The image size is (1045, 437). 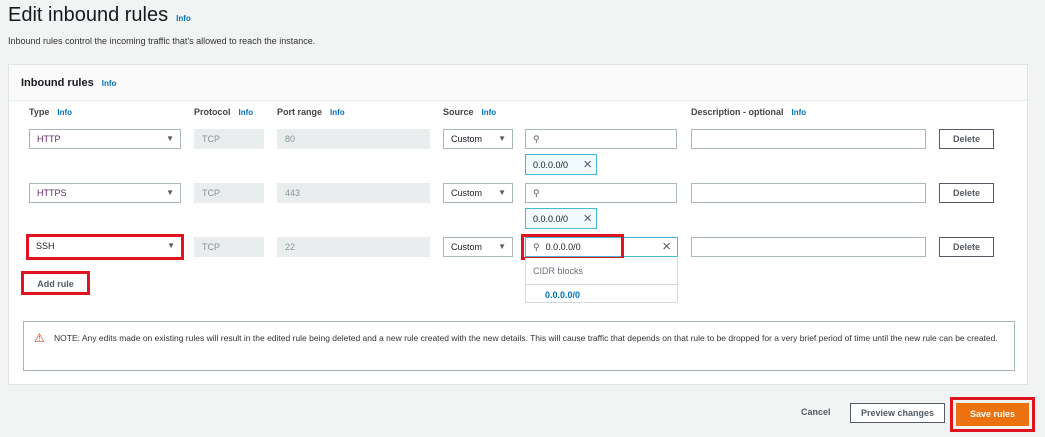 I want to click on type-select: SSH ▼, so click(x=105, y=247).